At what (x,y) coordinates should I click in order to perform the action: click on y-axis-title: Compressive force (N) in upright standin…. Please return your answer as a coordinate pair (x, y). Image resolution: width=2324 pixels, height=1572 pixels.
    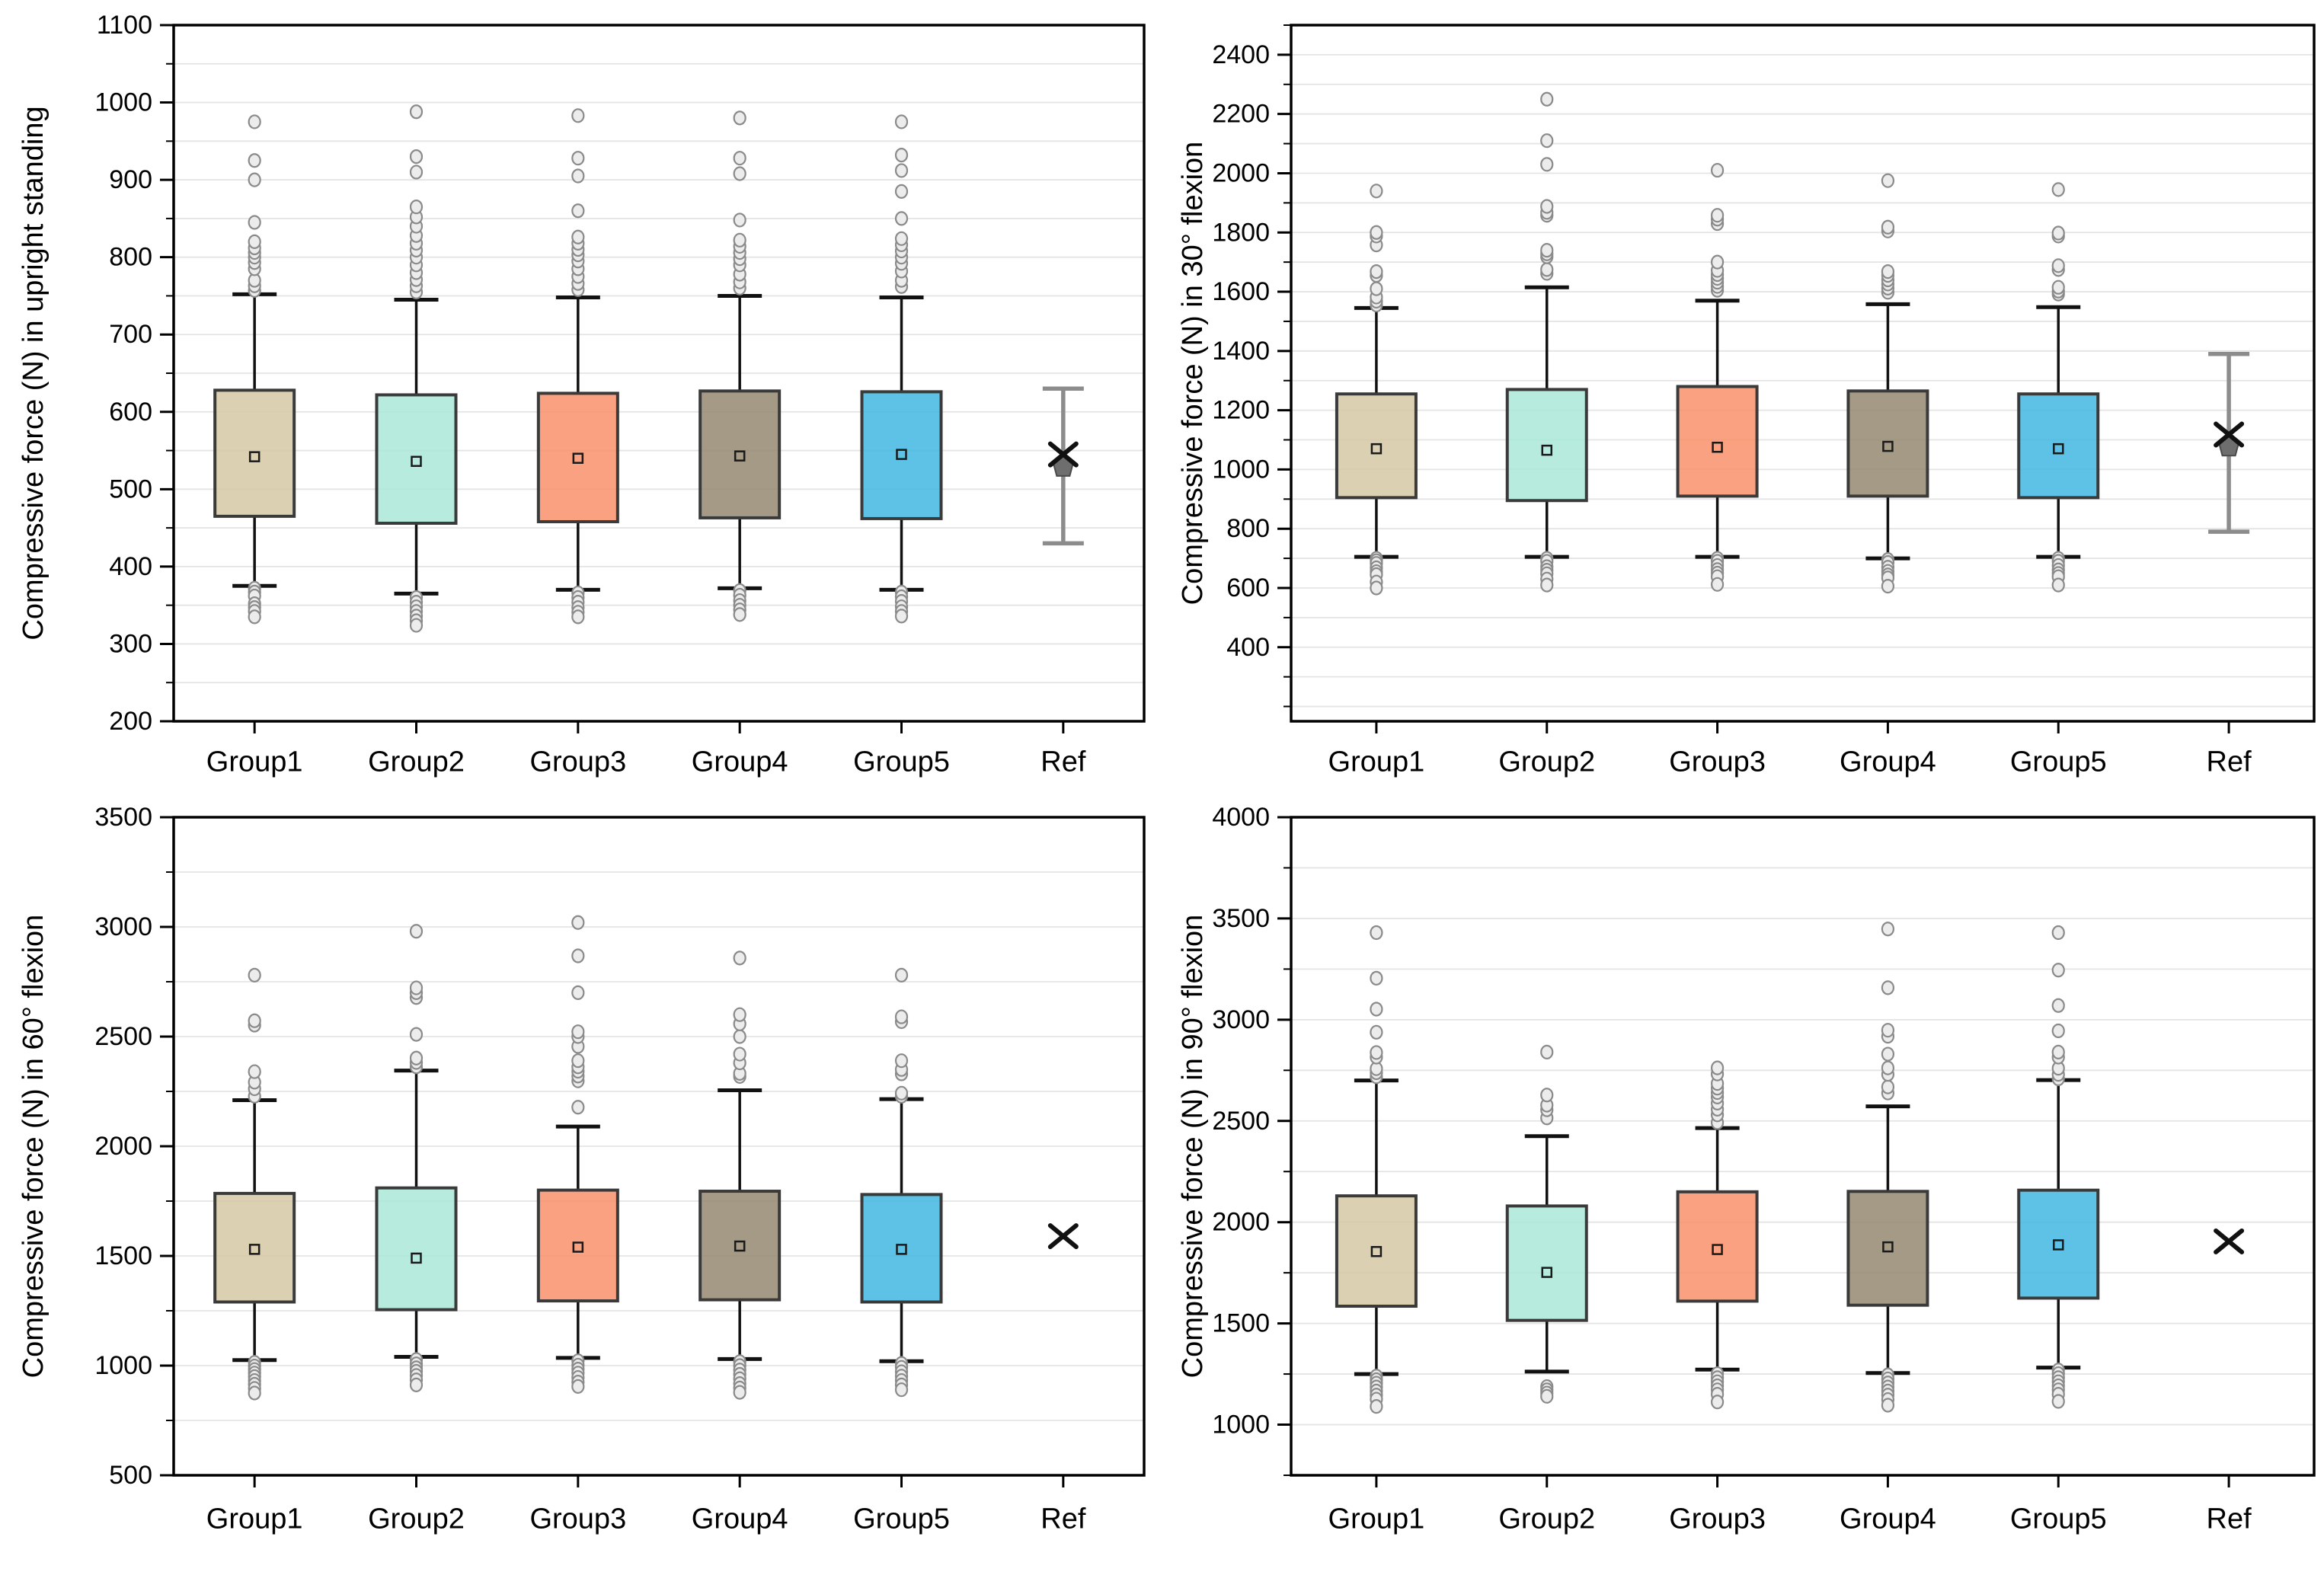
    Looking at the image, I should click on (34, 373).